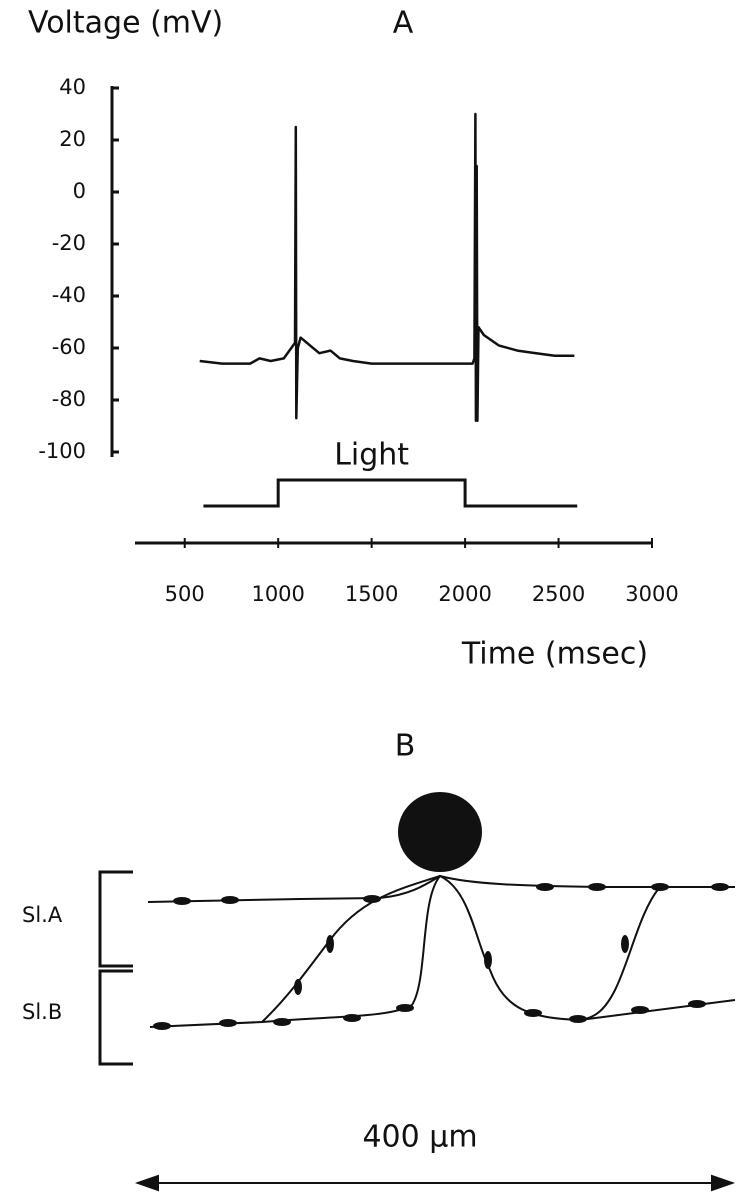 This screenshot has height=1199, width=747. I want to click on x-tick-label: 1500, so click(371, 594).